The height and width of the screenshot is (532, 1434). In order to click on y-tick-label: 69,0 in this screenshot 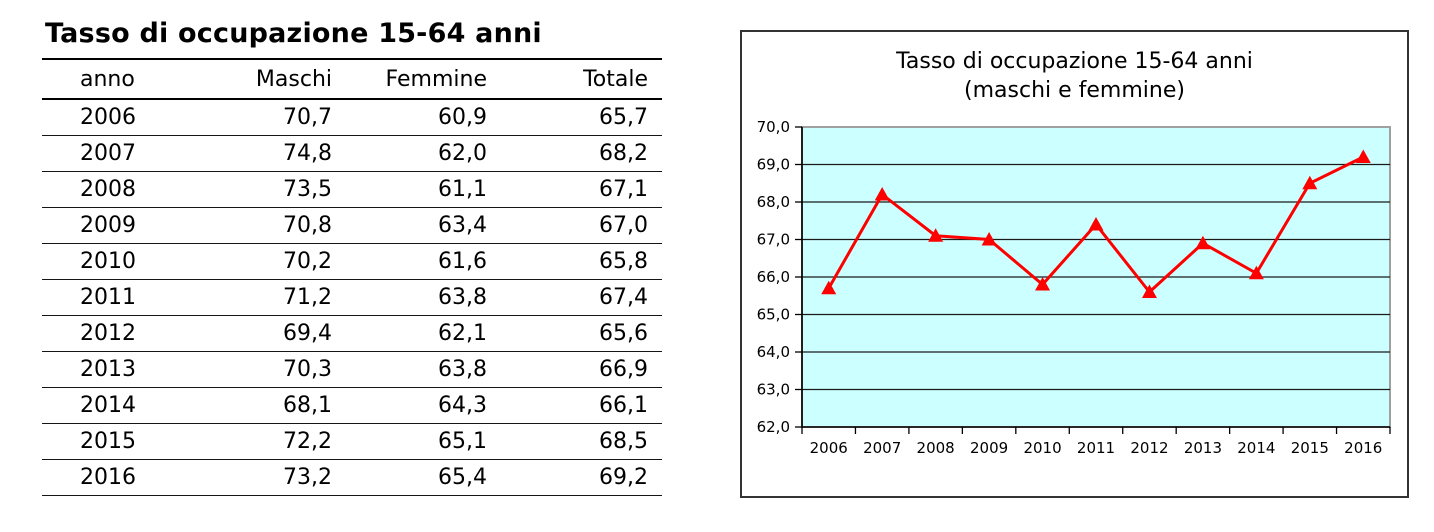, I will do `click(773, 165)`.